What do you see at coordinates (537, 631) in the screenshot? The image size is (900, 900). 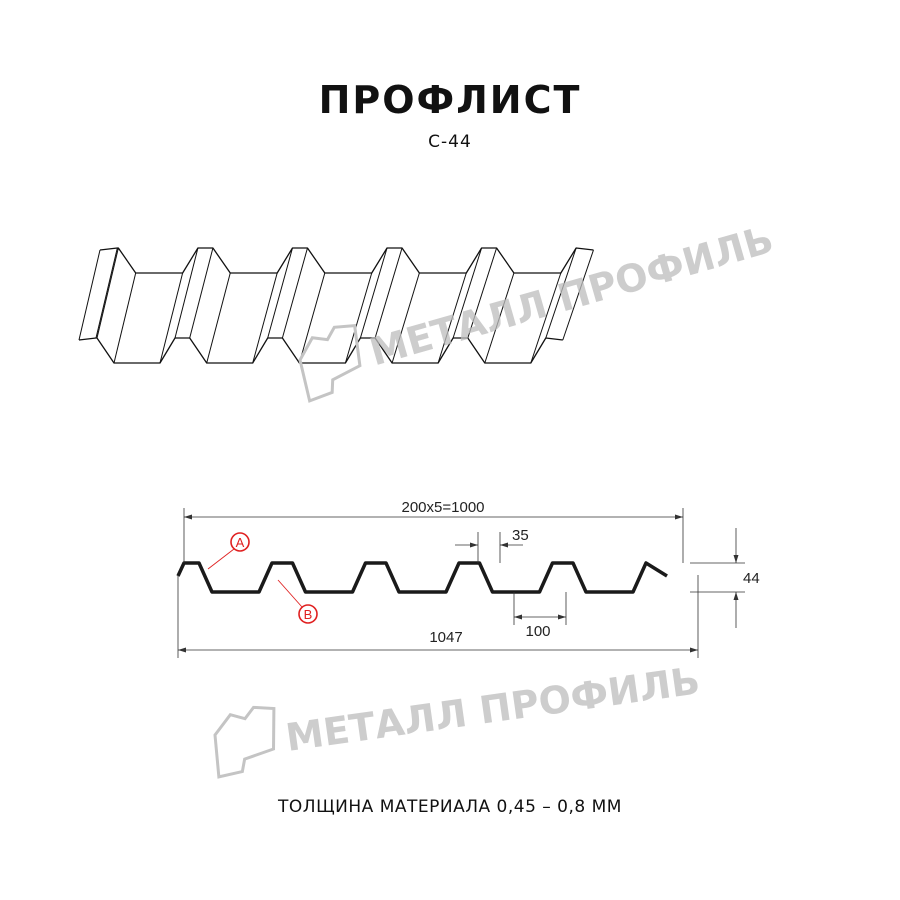 I see `trough-width-label: 100` at bounding box center [537, 631].